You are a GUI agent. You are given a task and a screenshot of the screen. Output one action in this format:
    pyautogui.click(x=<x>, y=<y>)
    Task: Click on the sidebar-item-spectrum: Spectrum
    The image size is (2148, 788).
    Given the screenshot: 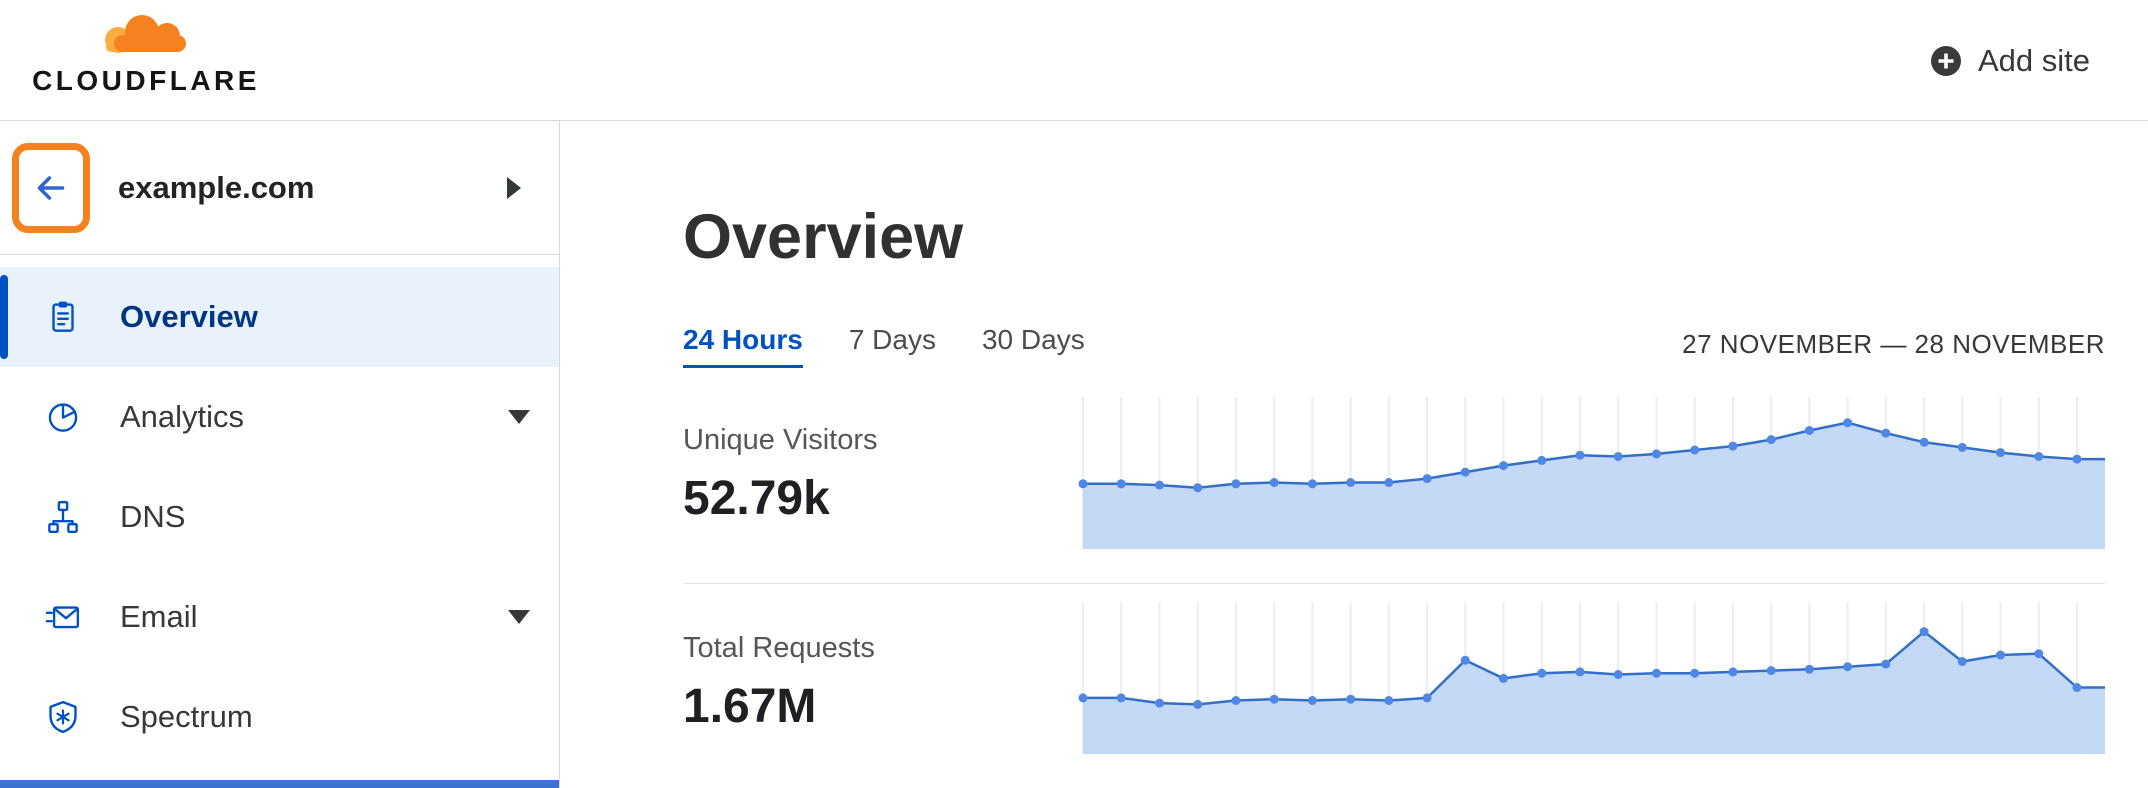 What is the action you would take?
    pyautogui.click(x=279, y=717)
    